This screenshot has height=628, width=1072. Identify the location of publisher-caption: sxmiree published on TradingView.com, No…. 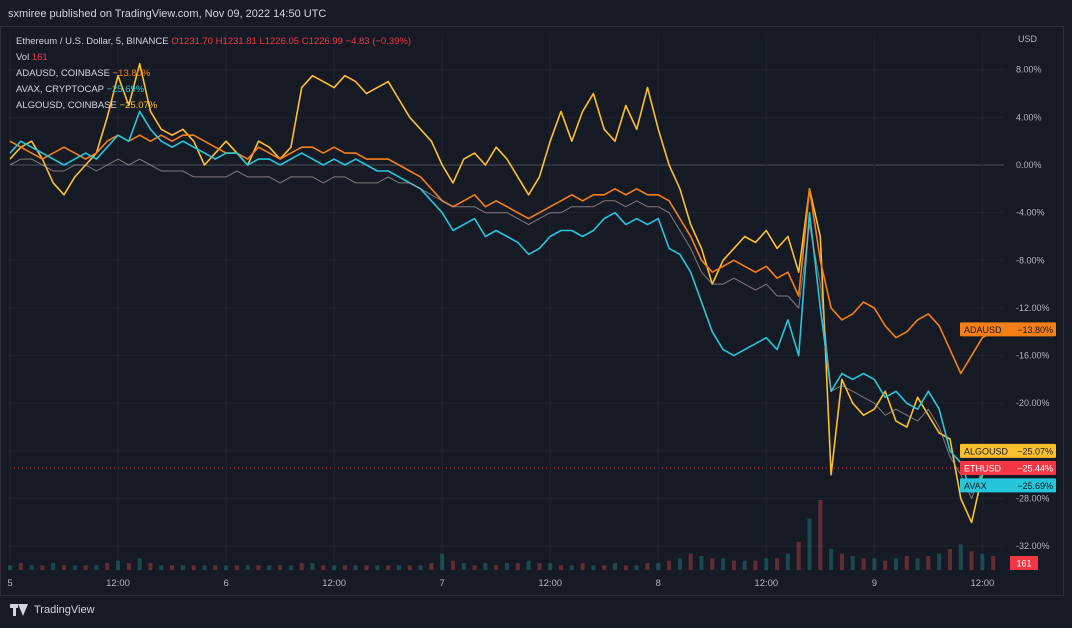
(167, 14).